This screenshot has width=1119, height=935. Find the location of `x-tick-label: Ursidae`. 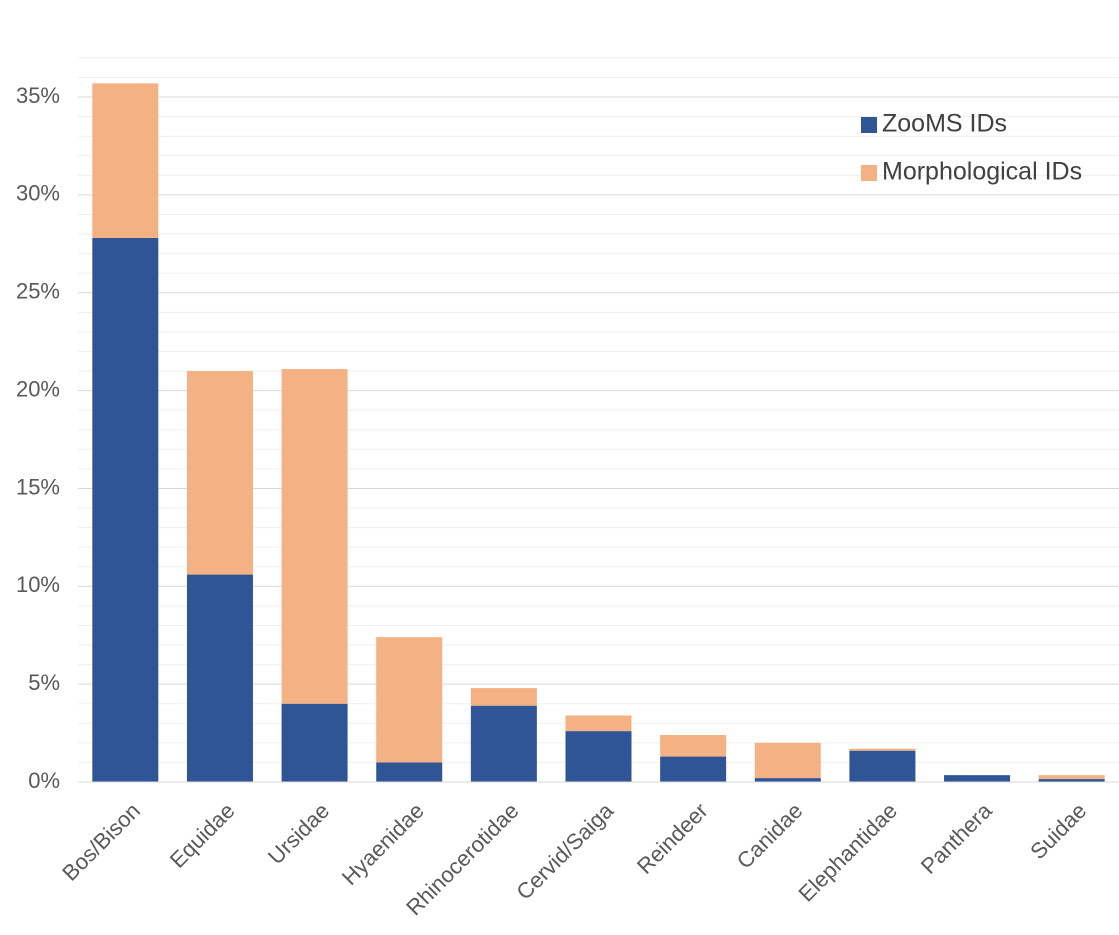

x-tick-label: Ursidae is located at coordinates (298, 833).